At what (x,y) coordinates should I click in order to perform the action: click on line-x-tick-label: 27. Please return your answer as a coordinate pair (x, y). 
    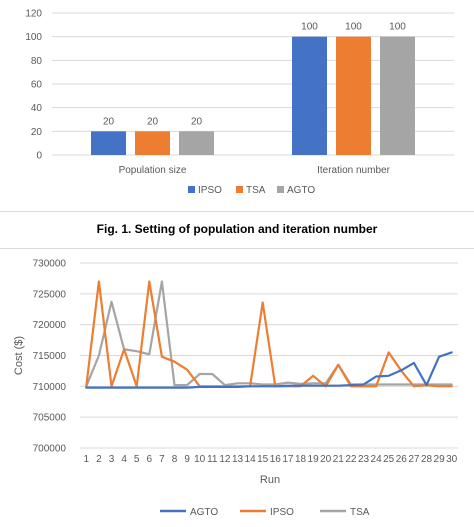
    Looking at the image, I should click on (414, 459).